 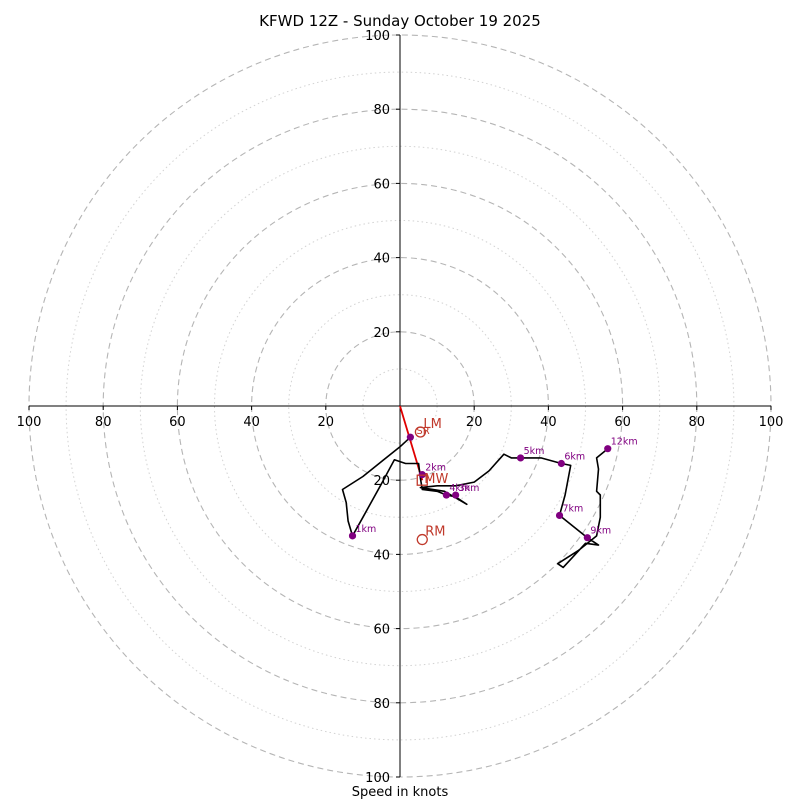 I want to click on height-point-label: 5km, so click(x=534, y=451).